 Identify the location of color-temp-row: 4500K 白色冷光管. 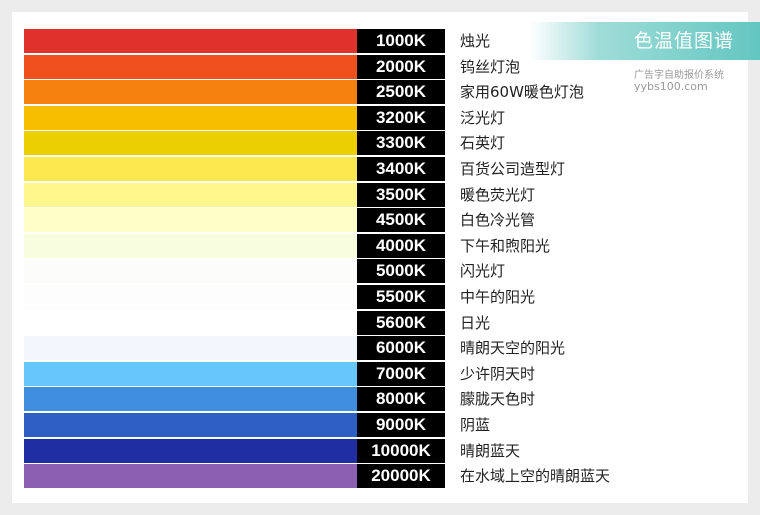
(334, 220).